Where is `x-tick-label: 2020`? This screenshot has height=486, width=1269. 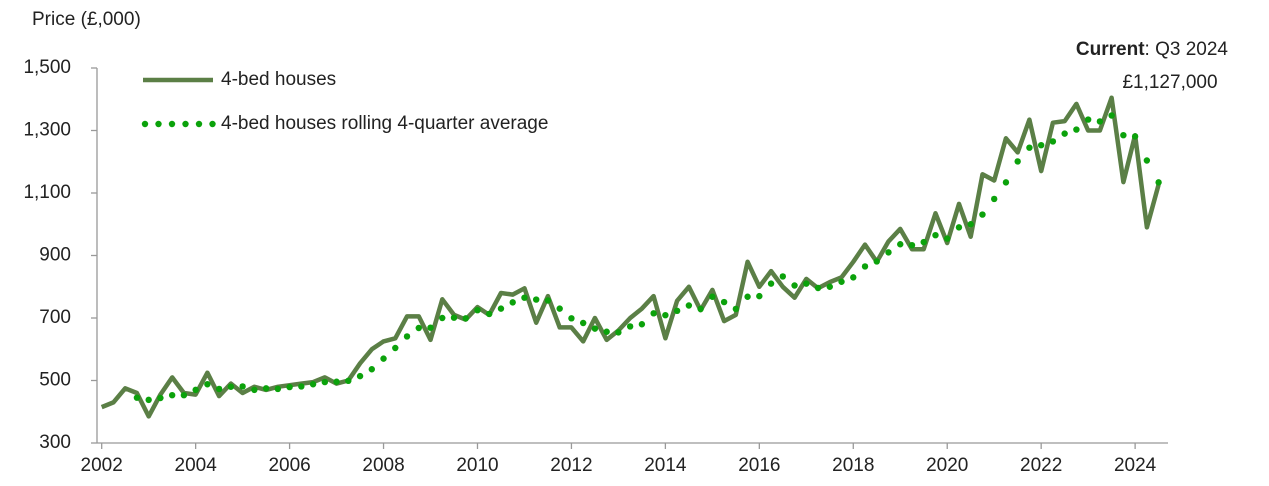 x-tick-label: 2020 is located at coordinates (947, 465).